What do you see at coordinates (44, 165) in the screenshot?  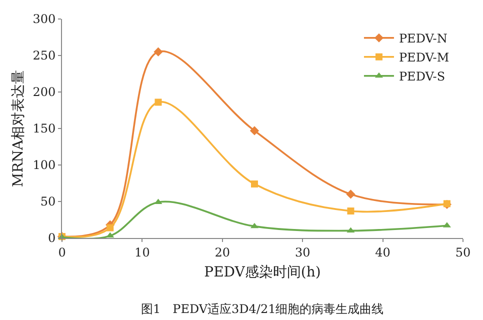 I see `y-tick-label: 100` at bounding box center [44, 165].